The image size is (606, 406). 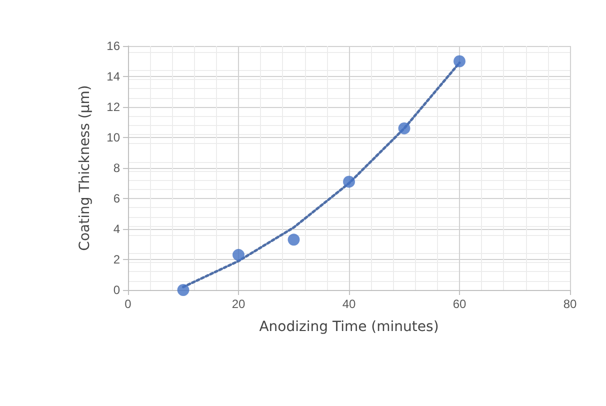 What do you see at coordinates (116, 290) in the screenshot?
I see `y-tick-label: 0` at bounding box center [116, 290].